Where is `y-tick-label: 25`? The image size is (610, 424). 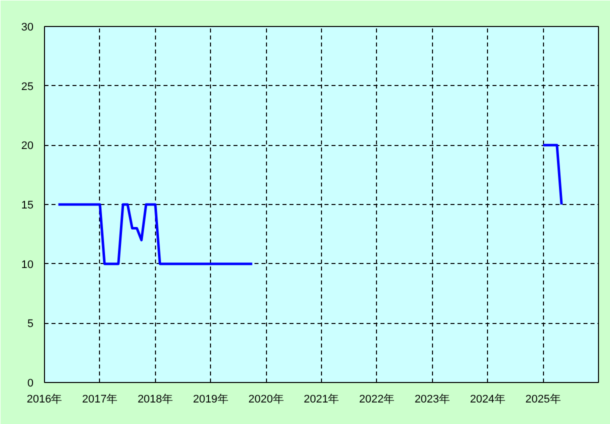 y-tick-label: 25 is located at coordinates (27, 86).